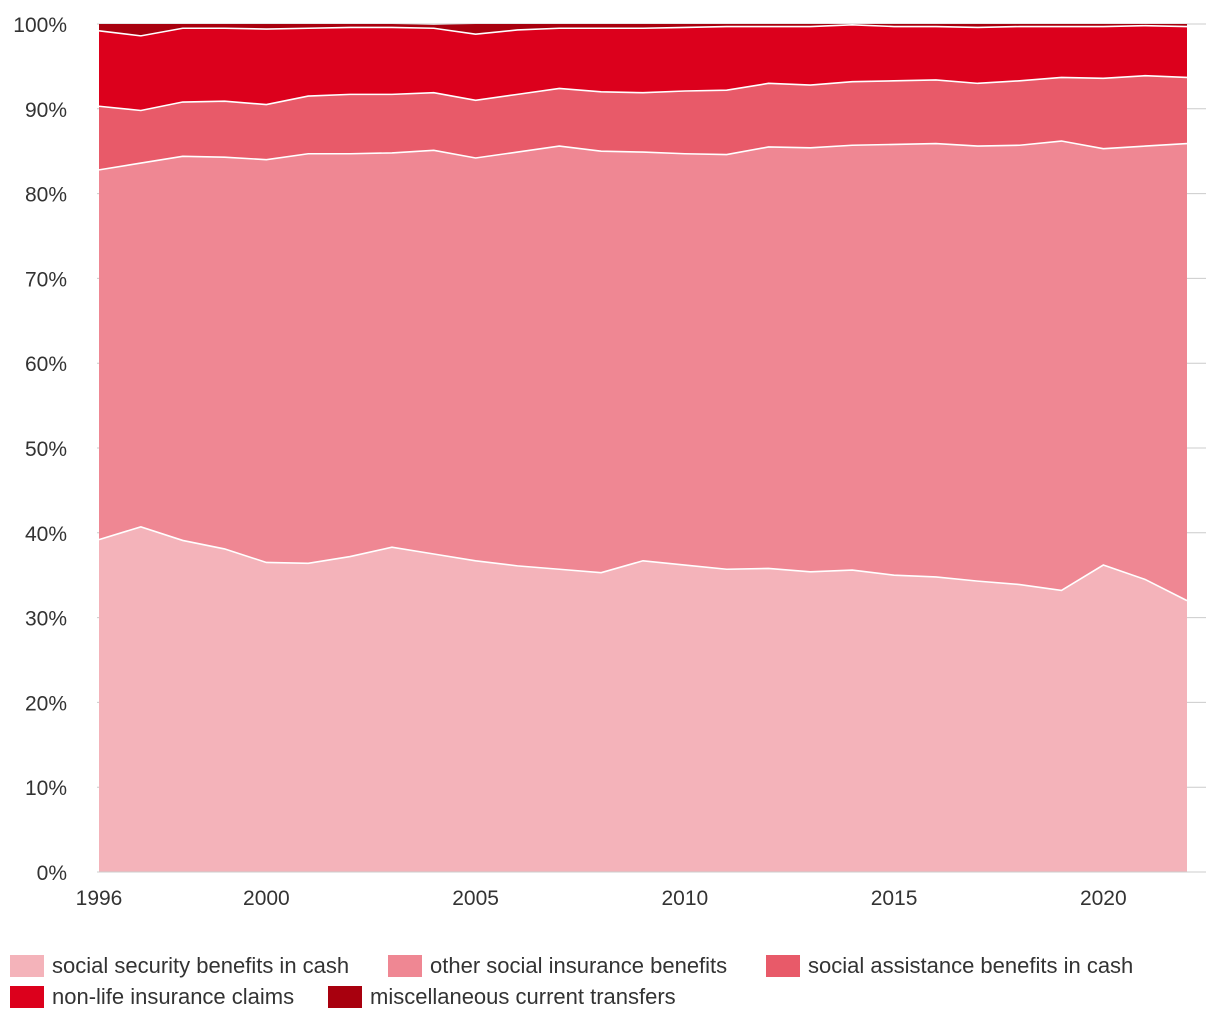  What do you see at coordinates (1103, 898) in the screenshot?
I see `x-tick-label: 2020` at bounding box center [1103, 898].